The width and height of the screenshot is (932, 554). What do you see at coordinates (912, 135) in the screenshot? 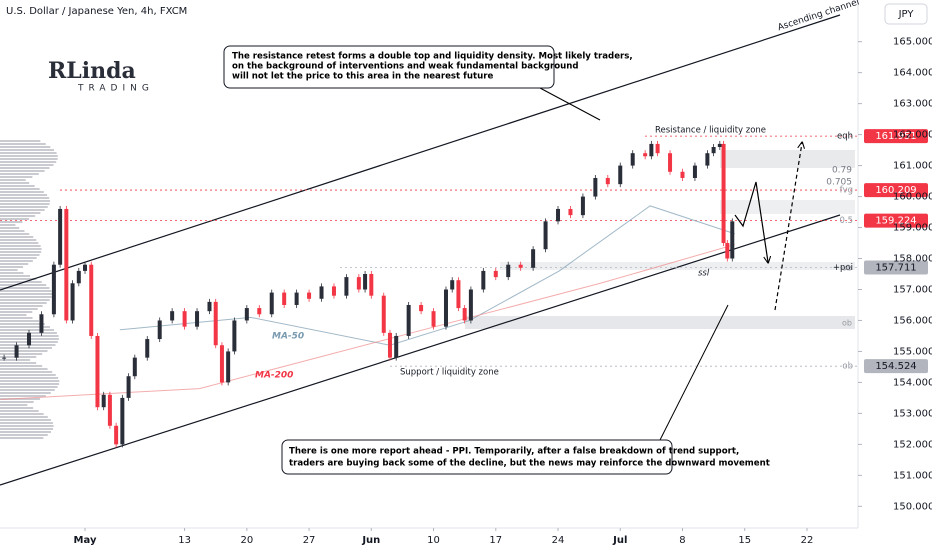
I see `y-tick-label: 162.000` at bounding box center [912, 135].